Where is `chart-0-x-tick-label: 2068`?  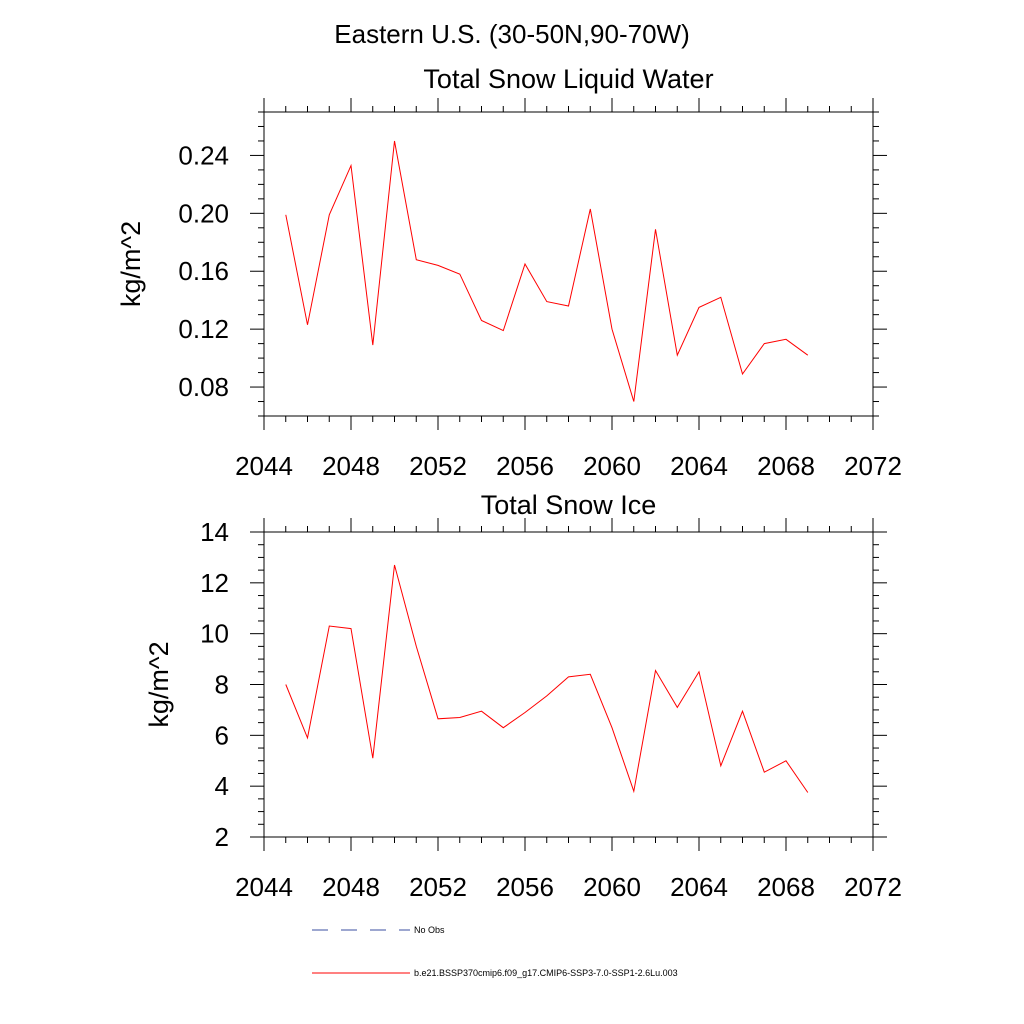 chart-0-x-tick-label: 2068 is located at coordinates (786, 466).